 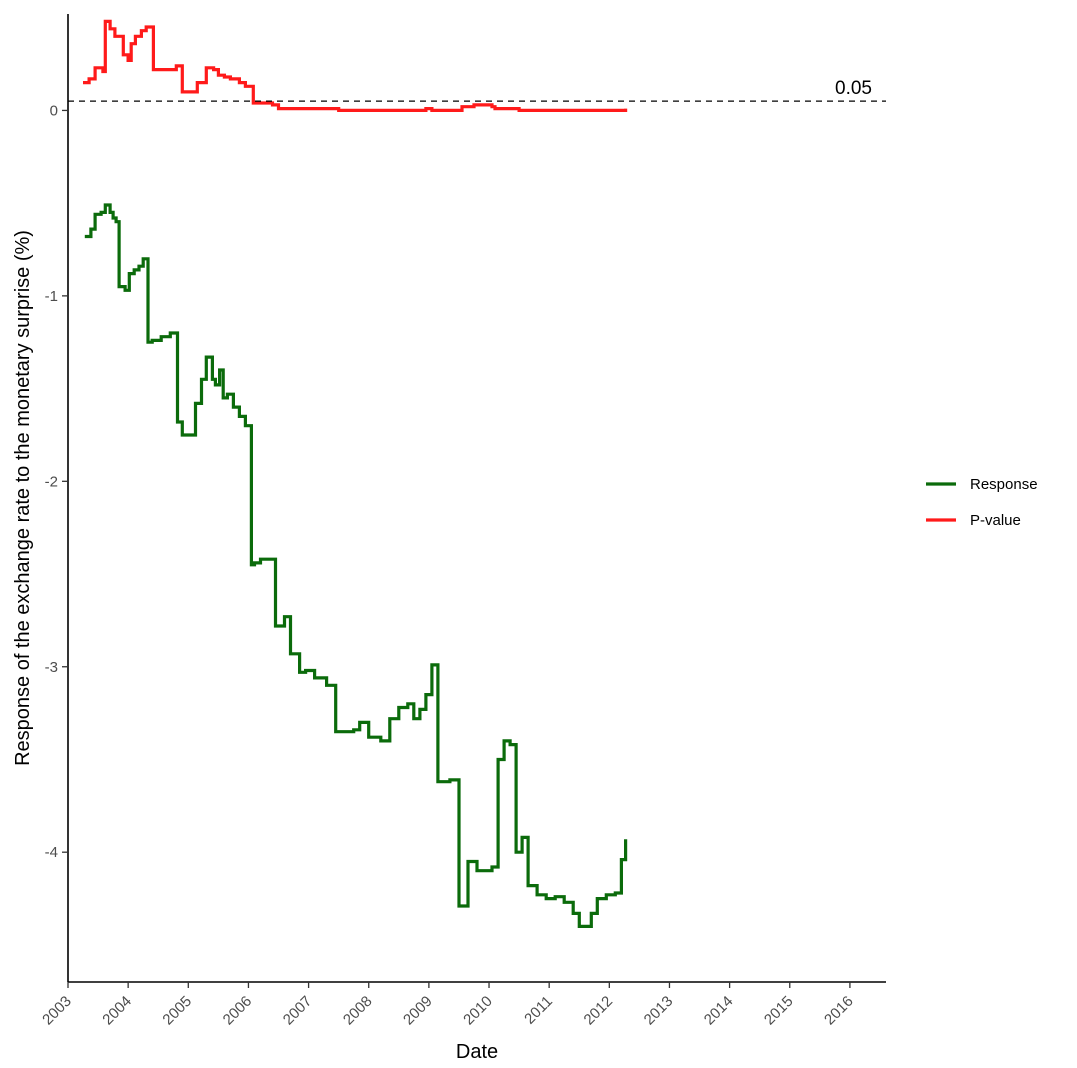 What do you see at coordinates (51, 481) in the screenshot?
I see `y-tick-label: -2` at bounding box center [51, 481].